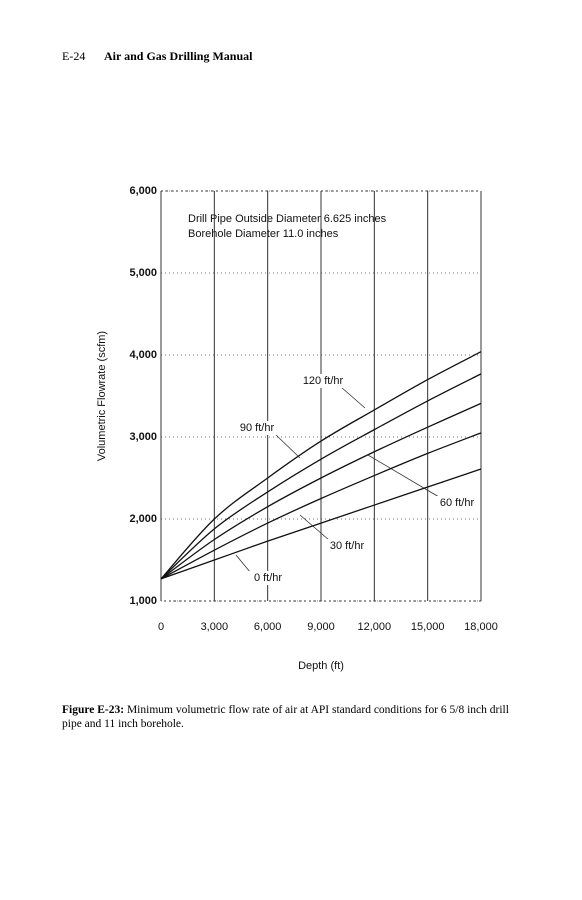 The height and width of the screenshot is (900, 582). What do you see at coordinates (481, 627) in the screenshot?
I see `x-tick-label: 18,000` at bounding box center [481, 627].